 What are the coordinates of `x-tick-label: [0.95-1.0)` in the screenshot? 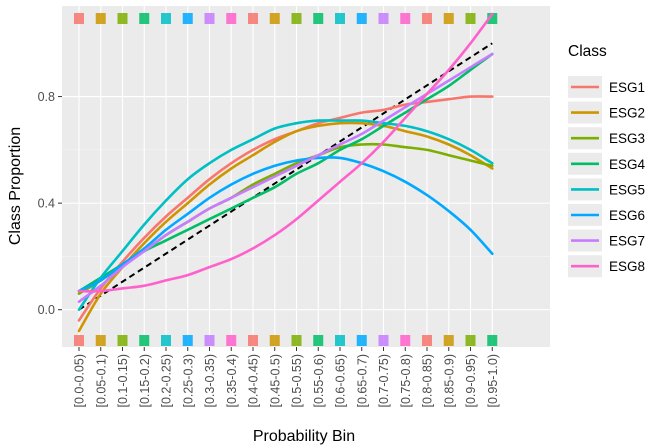 It's located at (493, 381).